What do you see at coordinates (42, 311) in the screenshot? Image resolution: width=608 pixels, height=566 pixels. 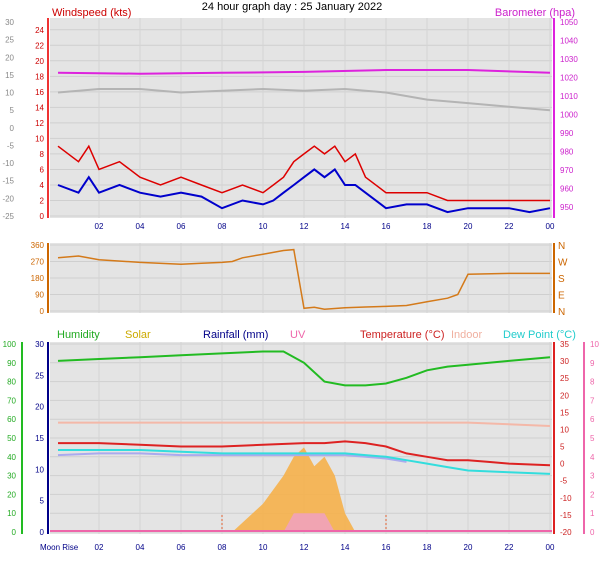 I see `direction-tick-label: 0` at bounding box center [42, 311].